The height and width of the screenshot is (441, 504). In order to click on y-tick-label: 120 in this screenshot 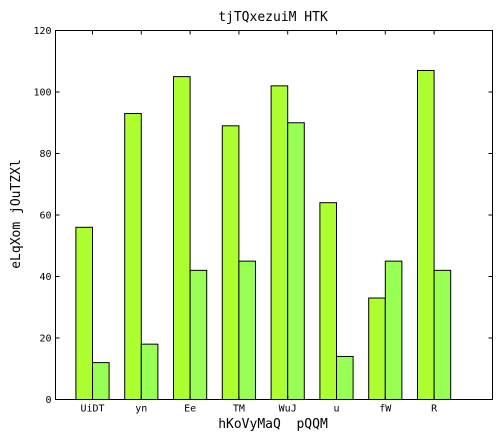, I will do `click(42, 31)`.